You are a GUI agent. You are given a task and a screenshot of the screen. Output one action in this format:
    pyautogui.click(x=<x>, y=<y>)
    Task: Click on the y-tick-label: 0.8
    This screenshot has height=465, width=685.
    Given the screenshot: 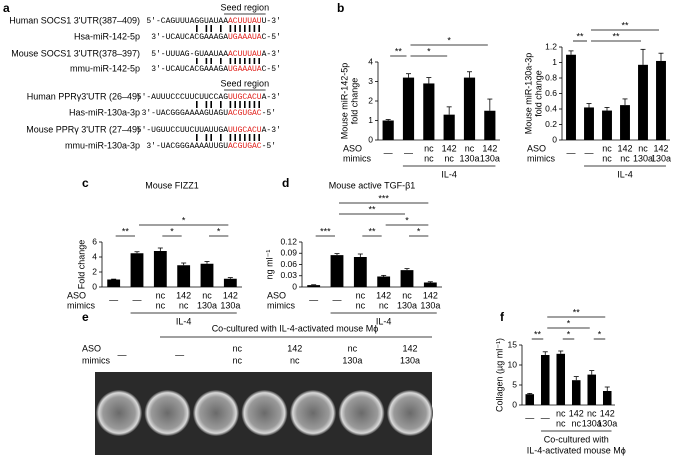 What is the action you would take?
    pyautogui.click(x=551, y=77)
    